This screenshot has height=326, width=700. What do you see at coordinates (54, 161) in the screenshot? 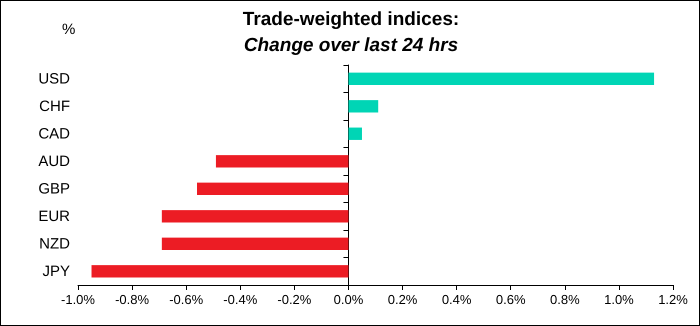
I see `y-tick-label: AUD` at bounding box center [54, 161].